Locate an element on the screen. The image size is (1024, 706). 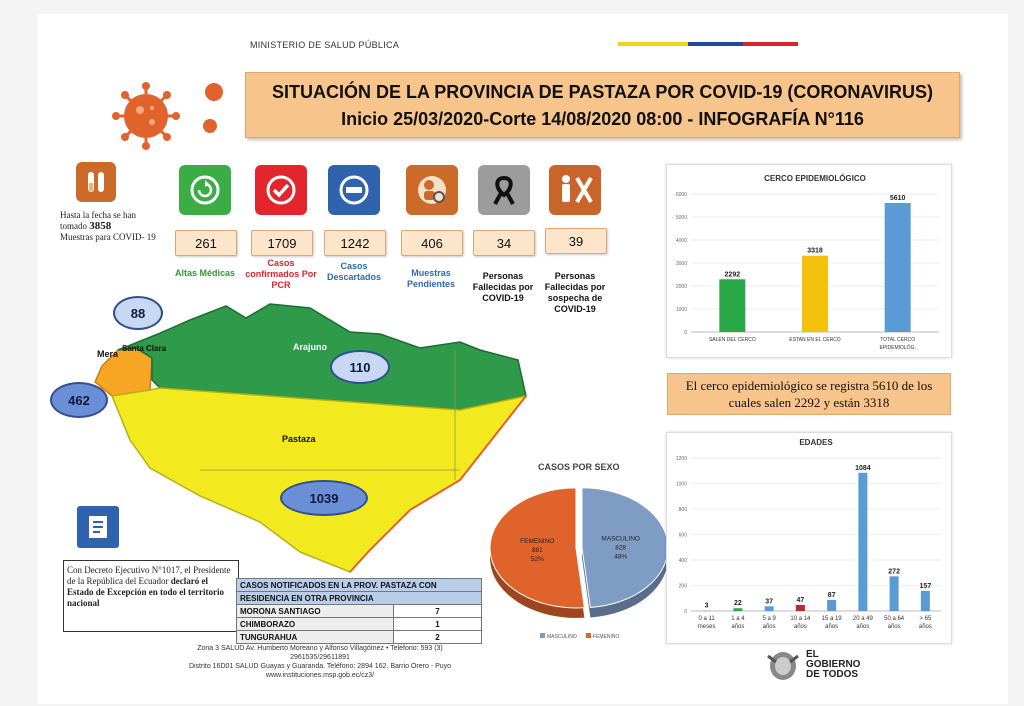
data-label: 1084 is located at coordinates (863, 468).